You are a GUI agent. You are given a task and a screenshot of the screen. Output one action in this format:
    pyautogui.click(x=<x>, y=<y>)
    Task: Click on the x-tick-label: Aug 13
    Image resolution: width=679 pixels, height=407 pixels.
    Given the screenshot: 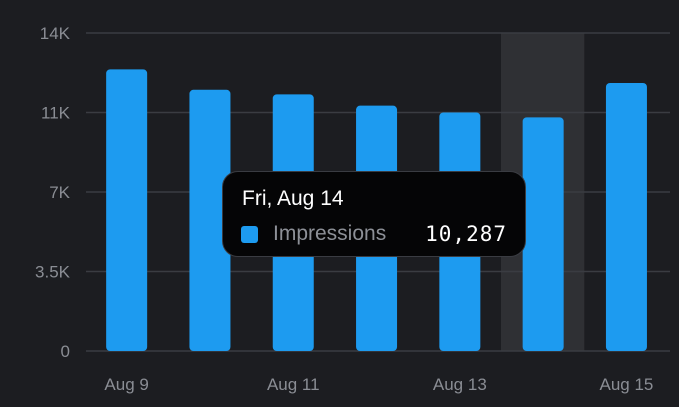 What is the action you would take?
    pyautogui.click(x=460, y=384)
    